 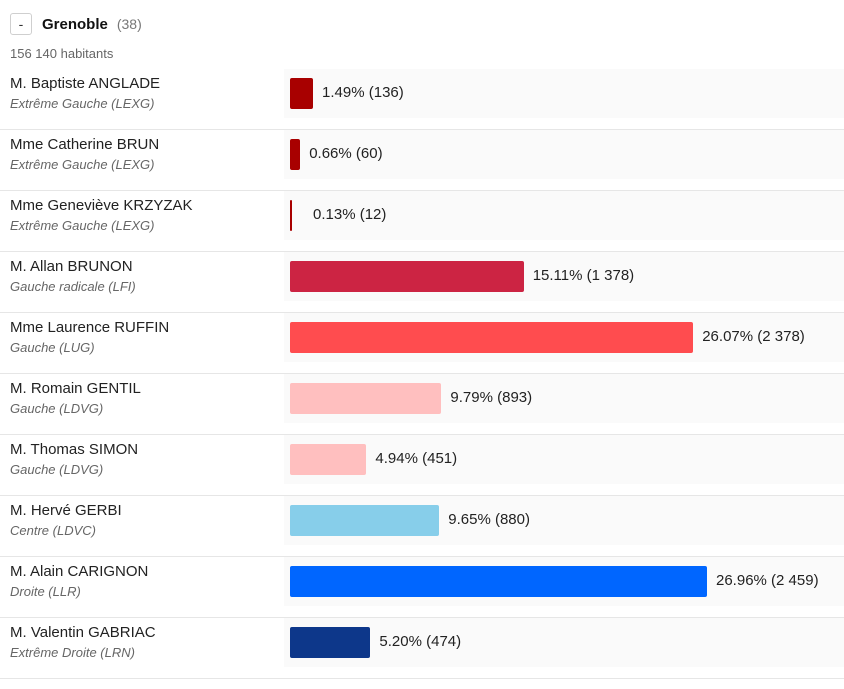 I want to click on candidate-name: Mme Catherine BRUN, so click(x=85, y=144).